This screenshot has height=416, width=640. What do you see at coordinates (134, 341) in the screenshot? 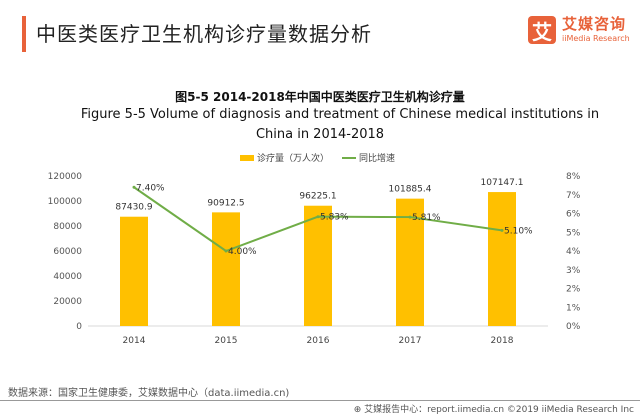
I see `x-tick-label: 2014` at bounding box center [134, 341].